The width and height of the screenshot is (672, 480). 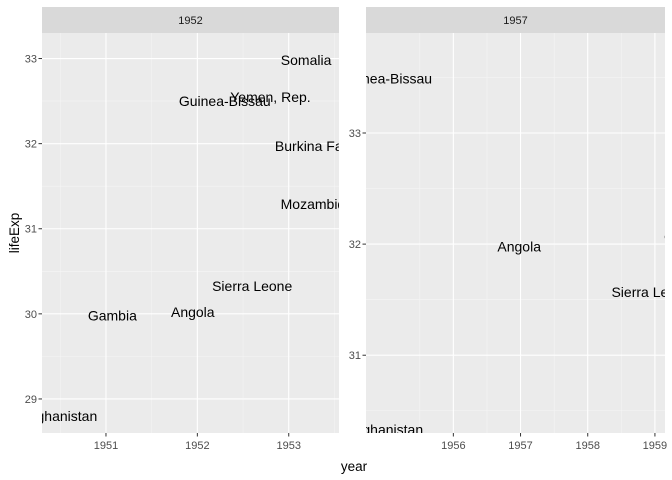 I want to click on x-tick-label: 1952, so click(x=197, y=446).